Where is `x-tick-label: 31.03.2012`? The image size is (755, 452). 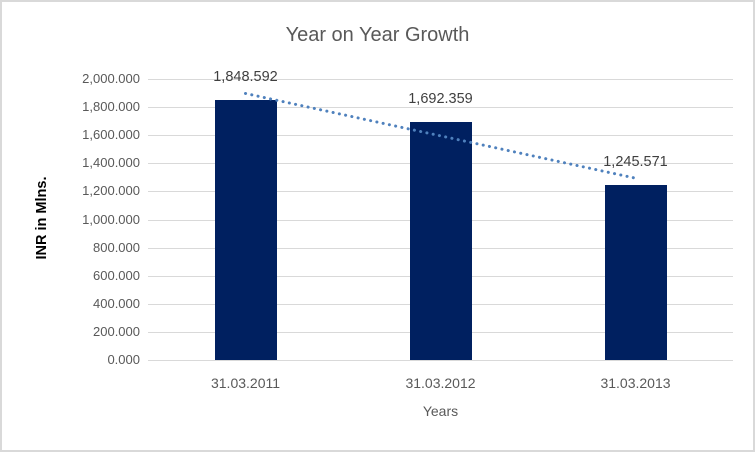
x-tick-label: 31.03.2012 is located at coordinates (440, 383).